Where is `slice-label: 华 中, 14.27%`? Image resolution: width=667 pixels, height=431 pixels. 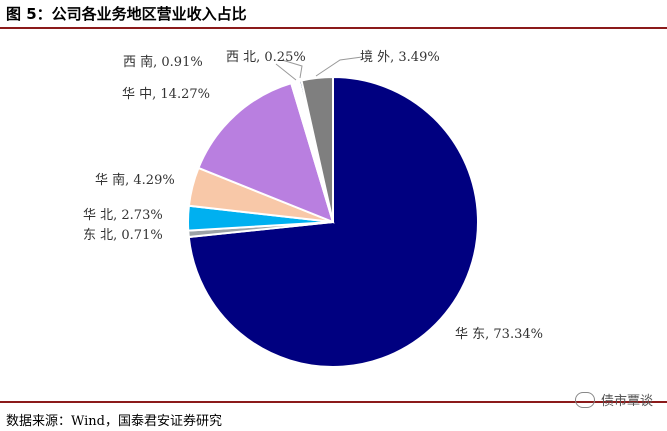 slice-label: 华 中, 14.27% is located at coordinates (166, 94).